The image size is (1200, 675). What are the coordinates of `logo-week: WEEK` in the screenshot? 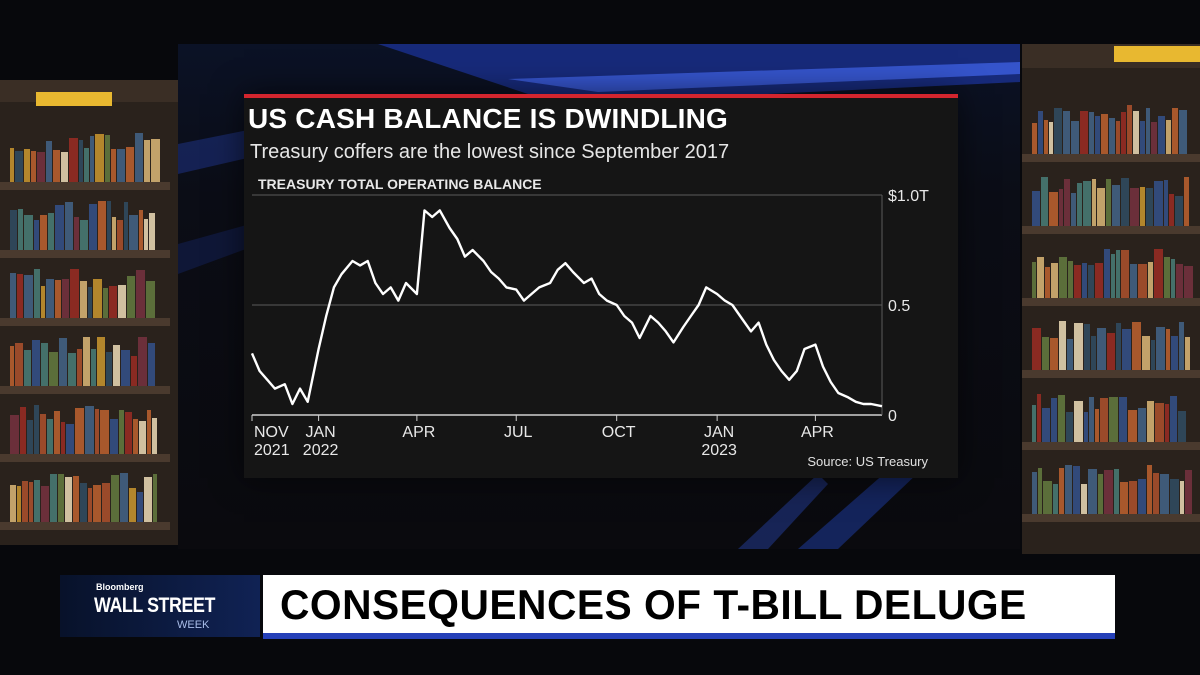 It's located at (193, 625).